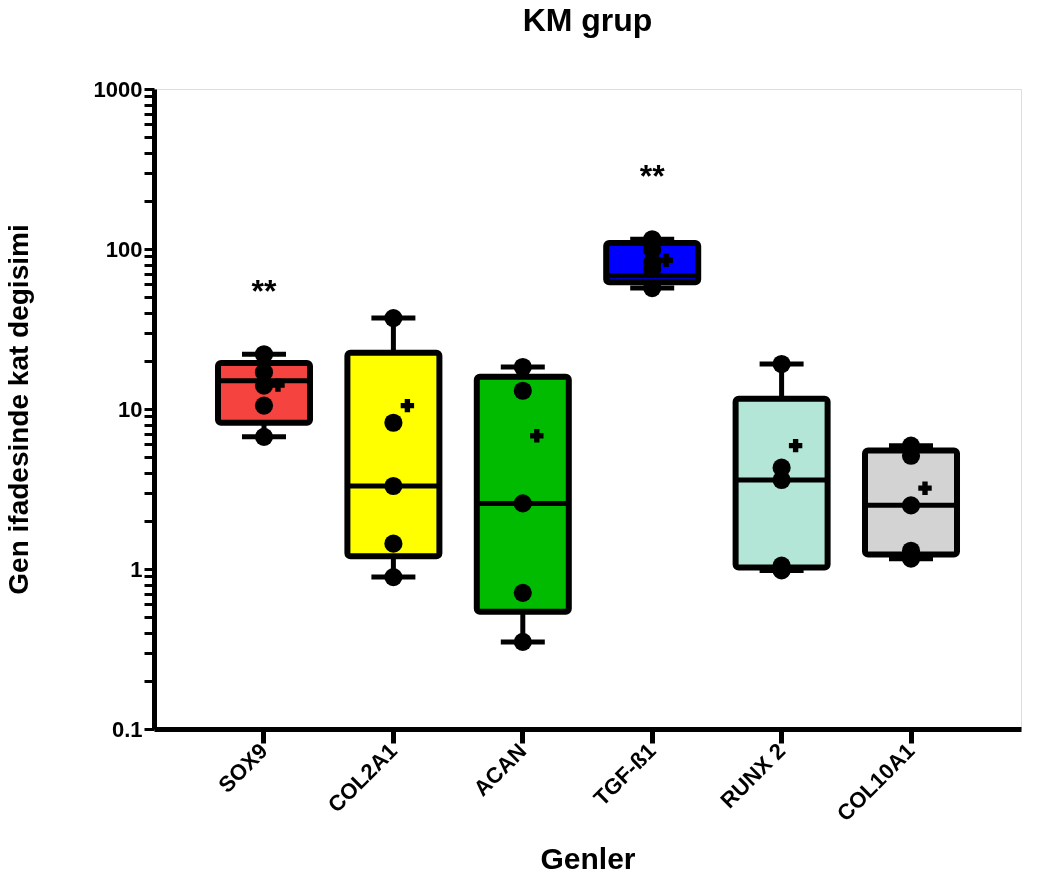  I want to click on y-tick-label: 100, so click(124, 249).